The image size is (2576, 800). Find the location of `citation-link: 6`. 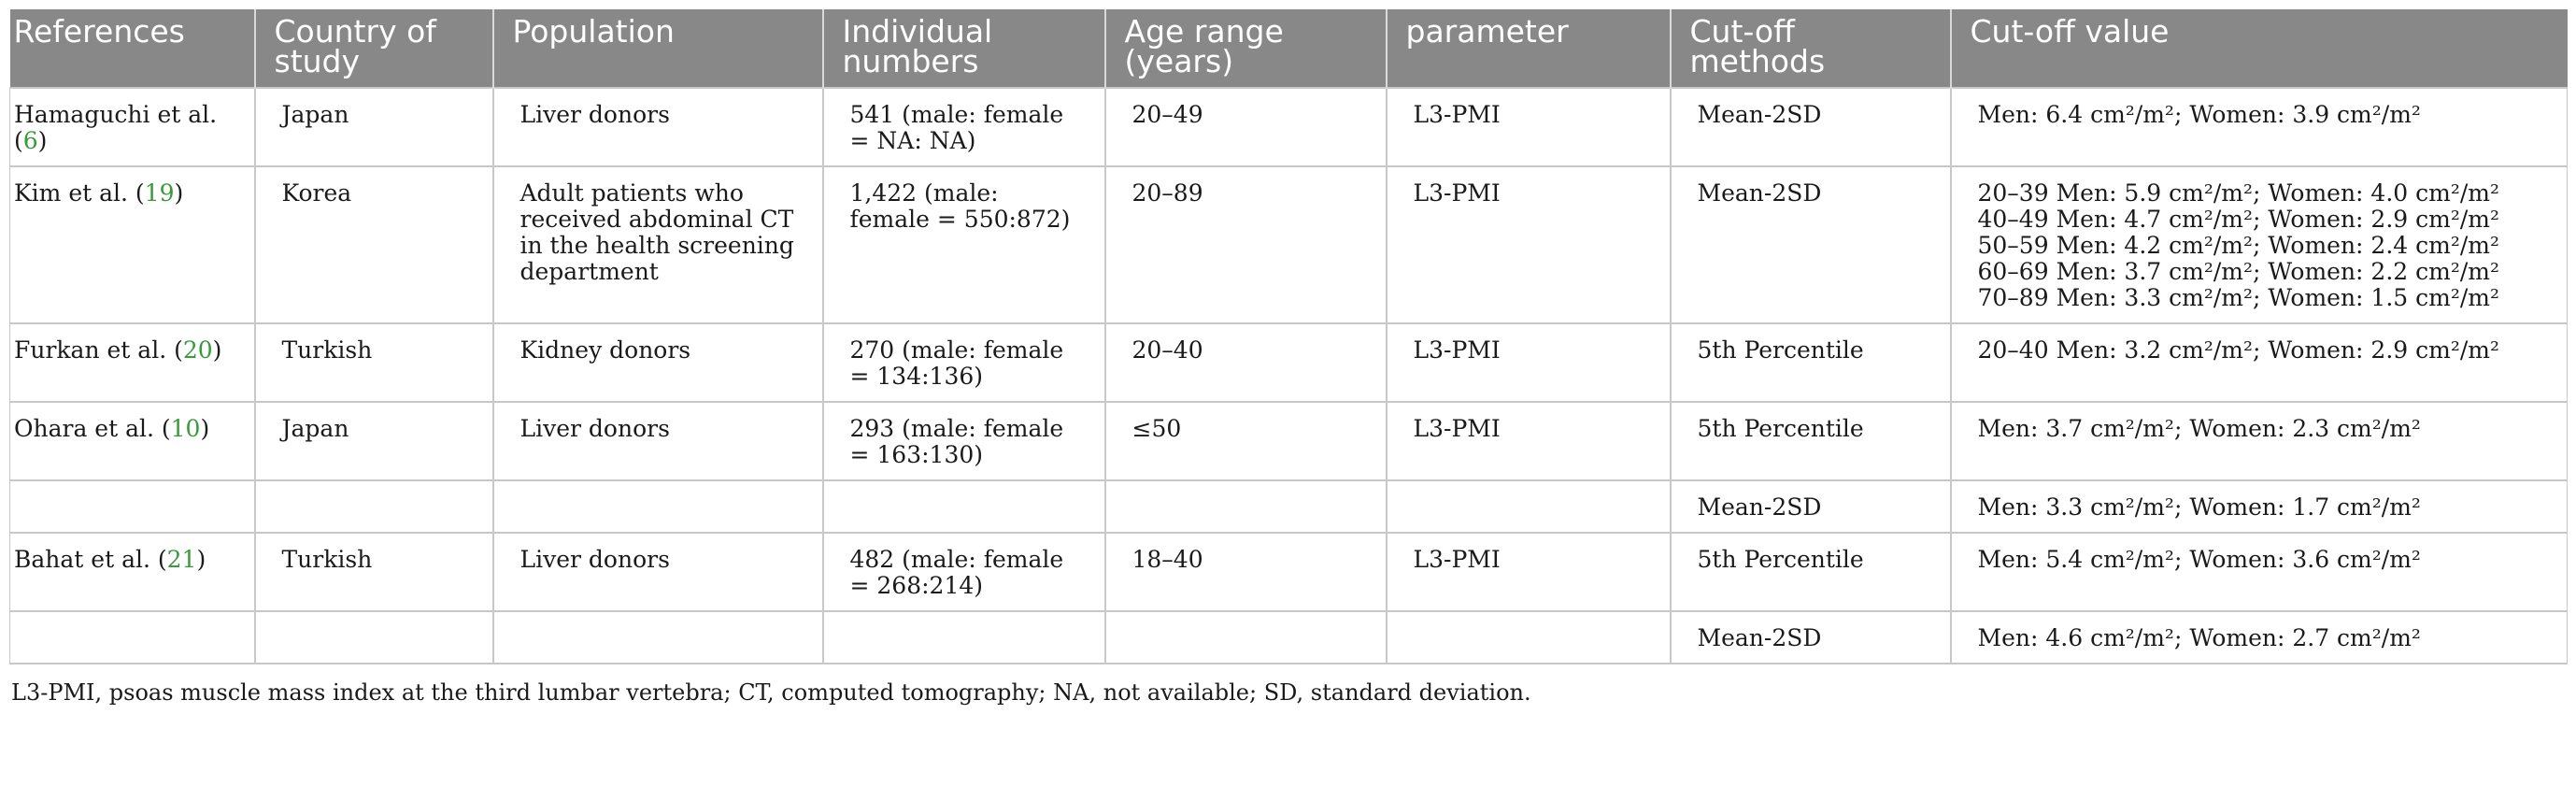

citation-link: 6 is located at coordinates (30, 140).